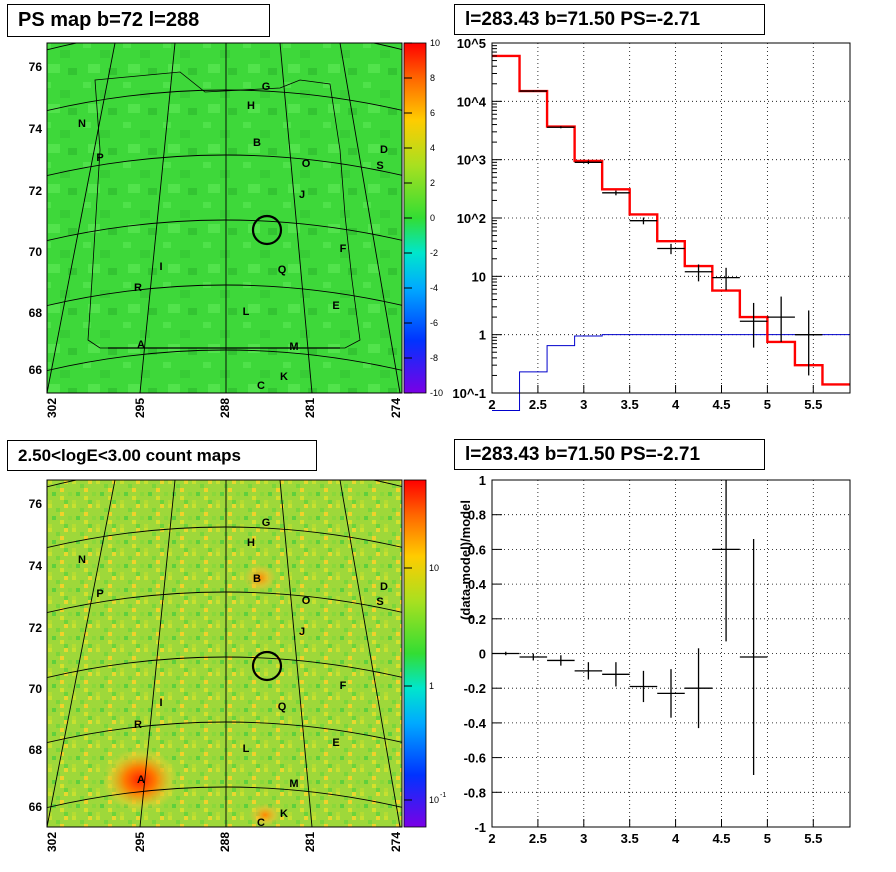 The image size is (896, 872). What do you see at coordinates (813, 404) in the screenshot?
I see `spectrum-x-tick-label: 5.5` at bounding box center [813, 404].